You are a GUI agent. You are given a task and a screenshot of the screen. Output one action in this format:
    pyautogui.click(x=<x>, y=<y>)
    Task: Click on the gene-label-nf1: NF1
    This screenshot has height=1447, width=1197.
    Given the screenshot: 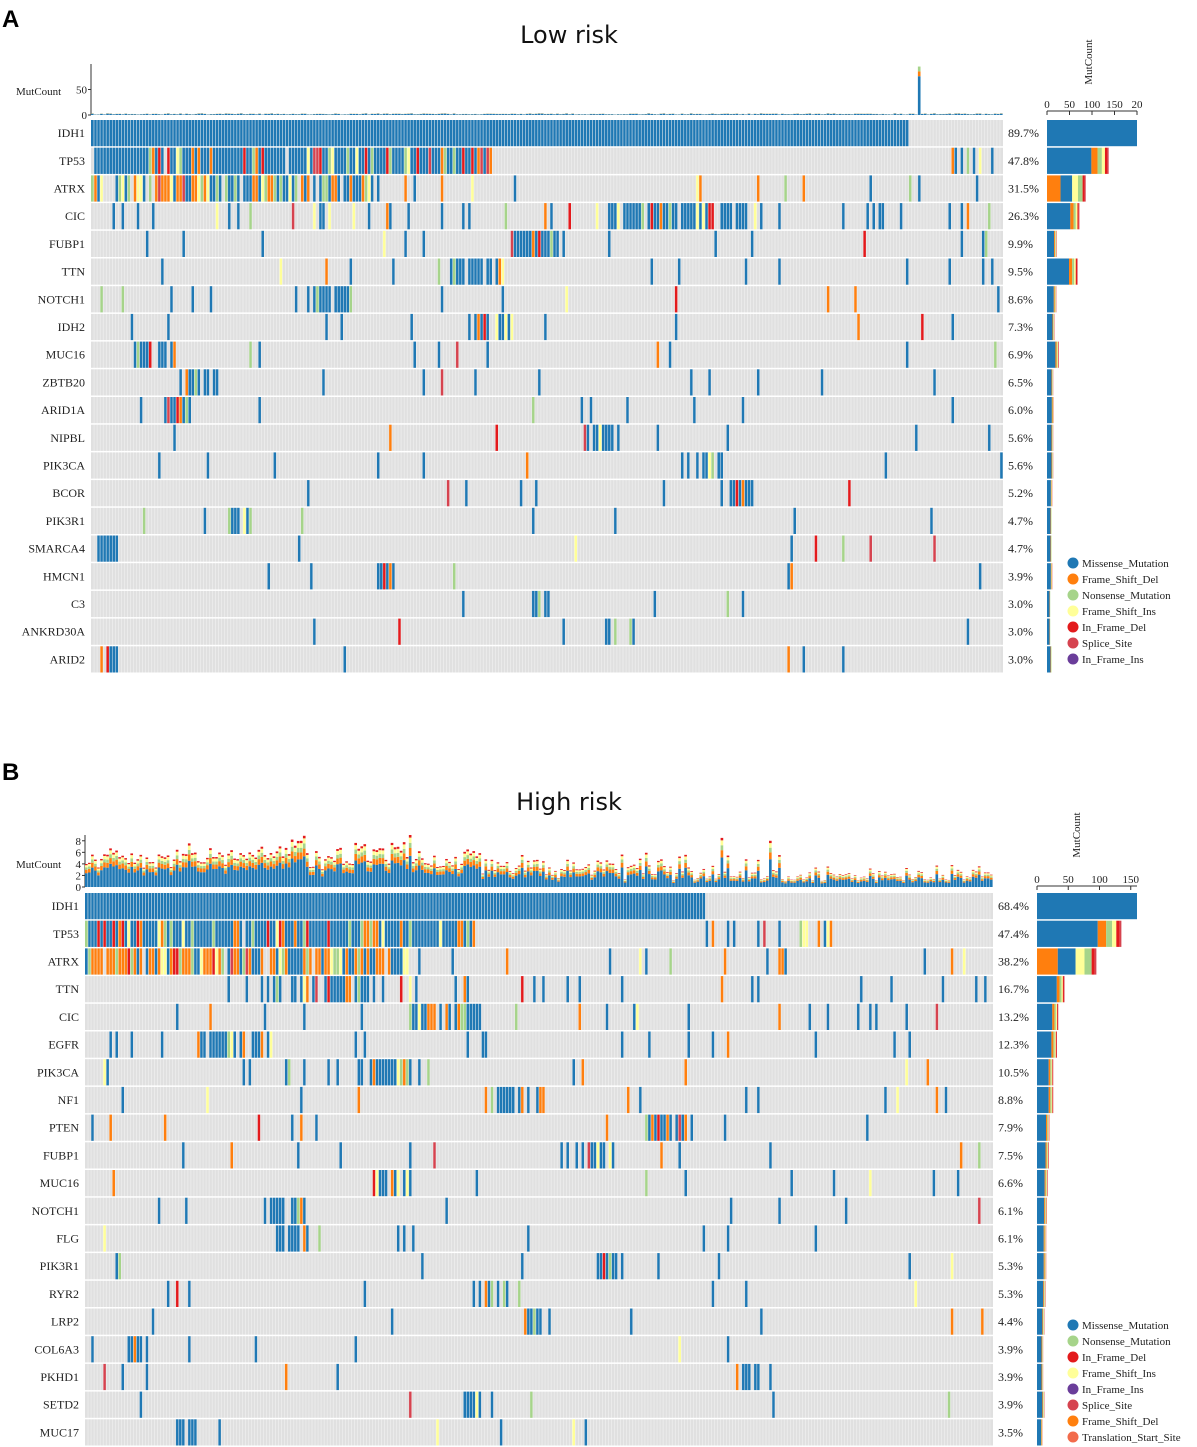 What is the action you would take?
    pyautogui.click(x=68, y=1100)
    